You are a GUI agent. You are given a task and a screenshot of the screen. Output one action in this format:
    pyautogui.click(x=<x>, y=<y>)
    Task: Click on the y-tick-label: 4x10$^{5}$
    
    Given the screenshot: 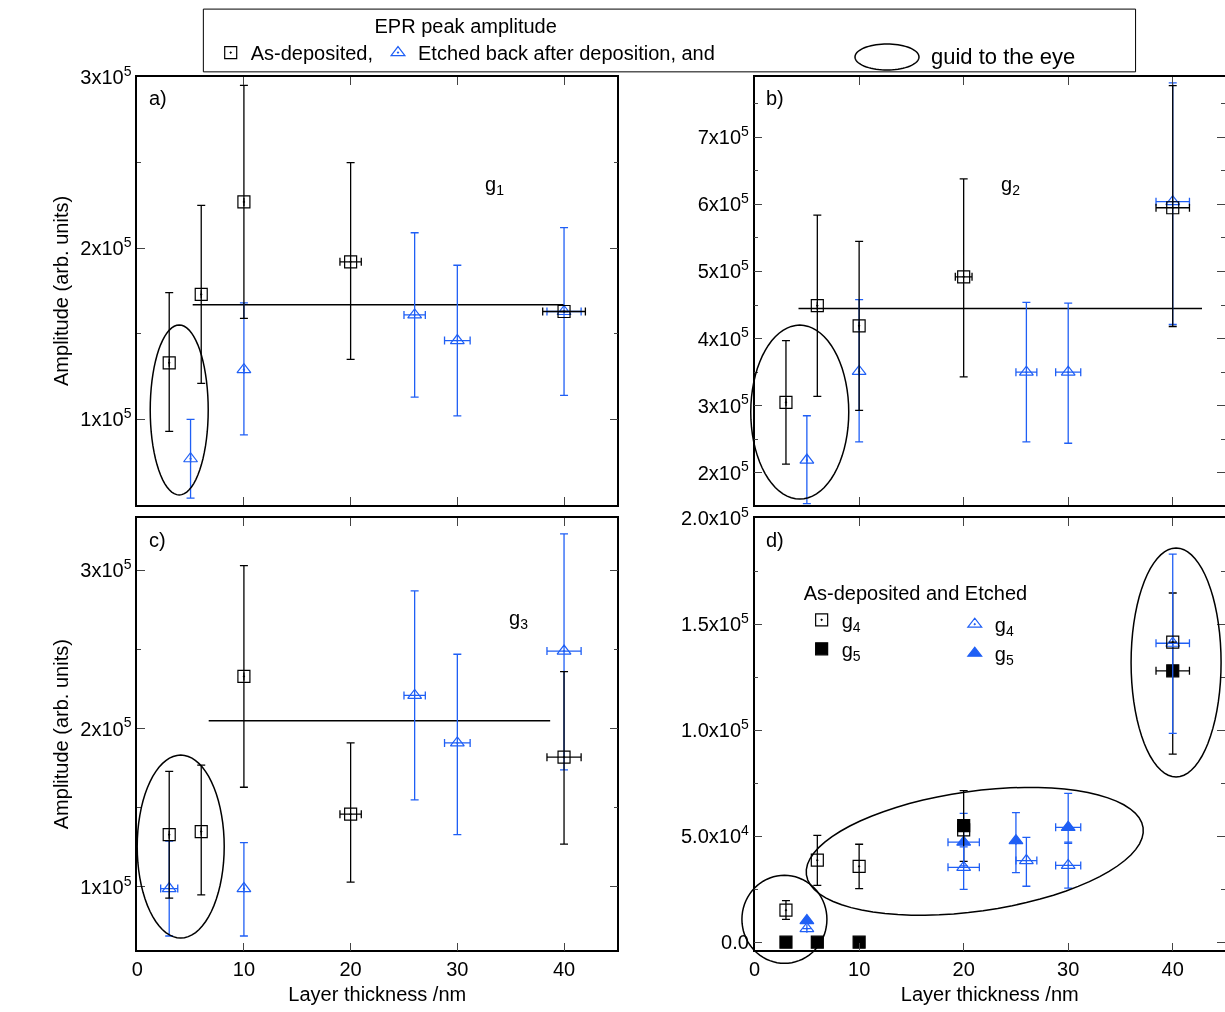 What is the action you would take?
    pyautogui.click(x=723, y=337)
    